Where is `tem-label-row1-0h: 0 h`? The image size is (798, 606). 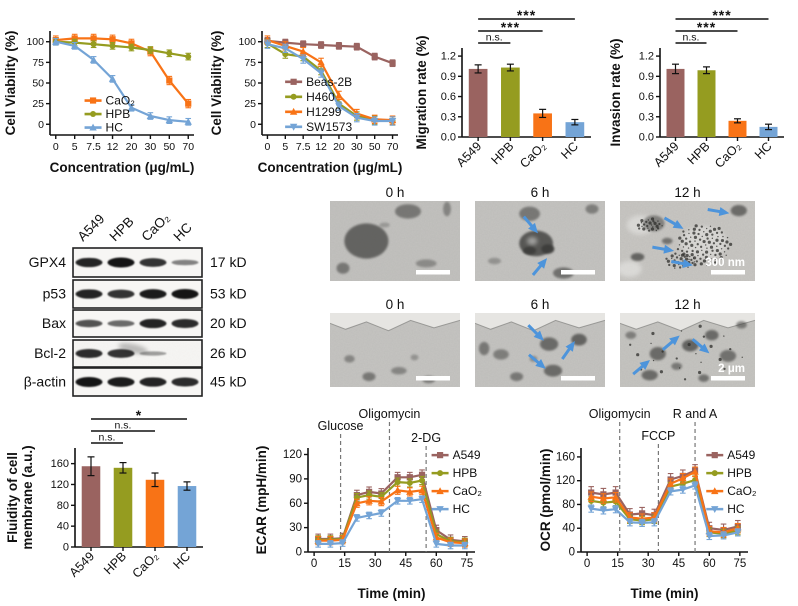
tem-label-row1-0h: 0 h is located at coordinates (395, 192).